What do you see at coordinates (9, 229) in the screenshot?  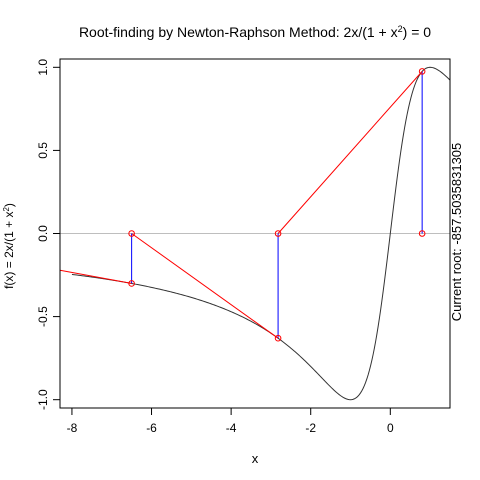 I see `y-axis-label-formula: /(1 + x` at bounding box center [9, 229].